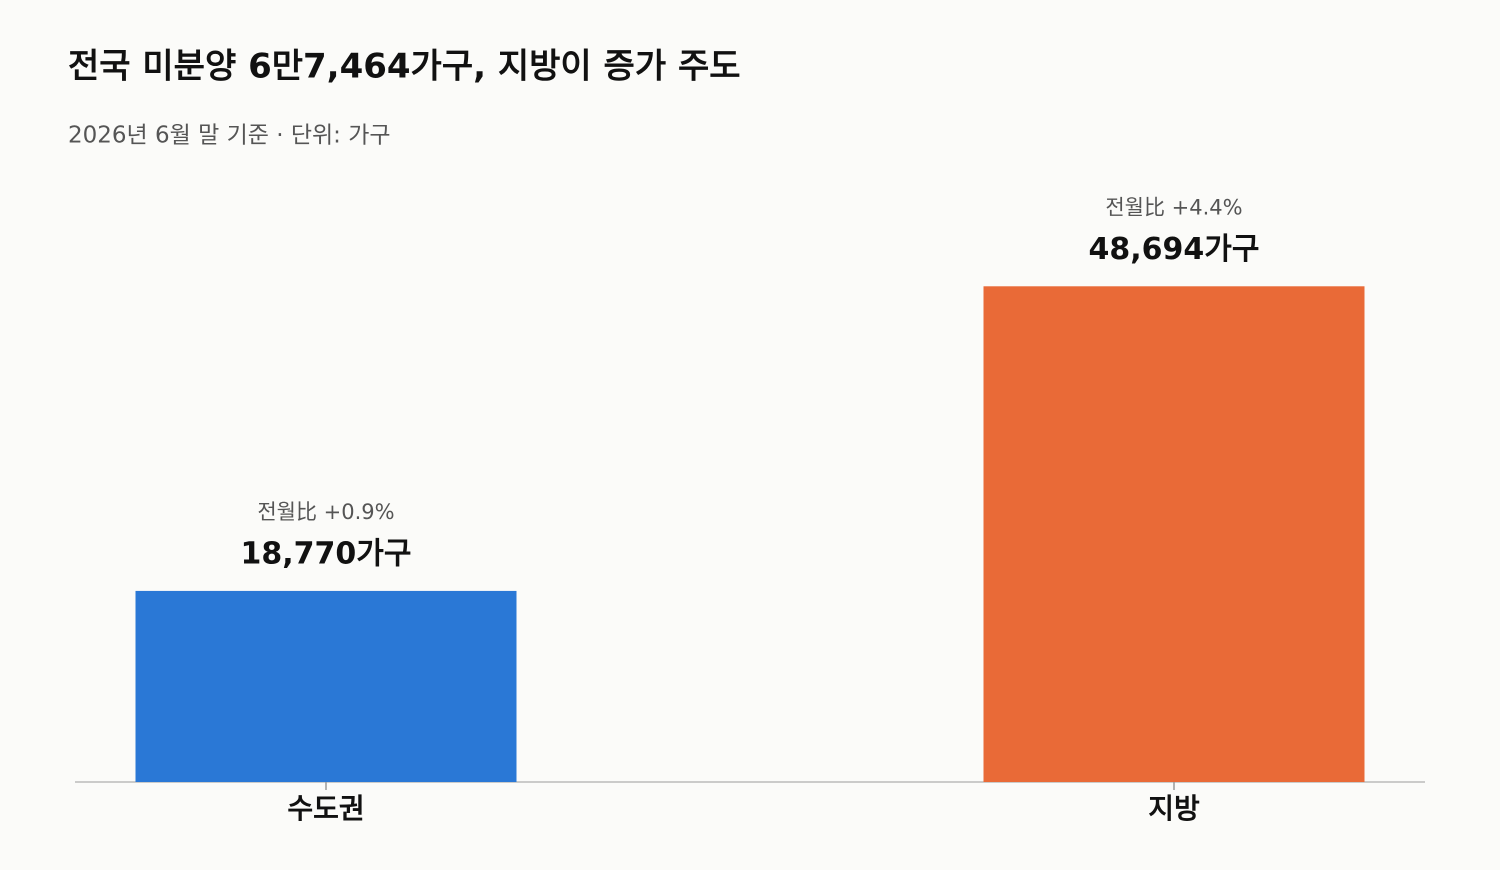 This screenshot has width=1500, height=870. Describe the element at coordinates (229, 136) in the screenshot. I see `chart-subtitle: 2026년 6월 말 기준 · 단위: 가구` at that location.